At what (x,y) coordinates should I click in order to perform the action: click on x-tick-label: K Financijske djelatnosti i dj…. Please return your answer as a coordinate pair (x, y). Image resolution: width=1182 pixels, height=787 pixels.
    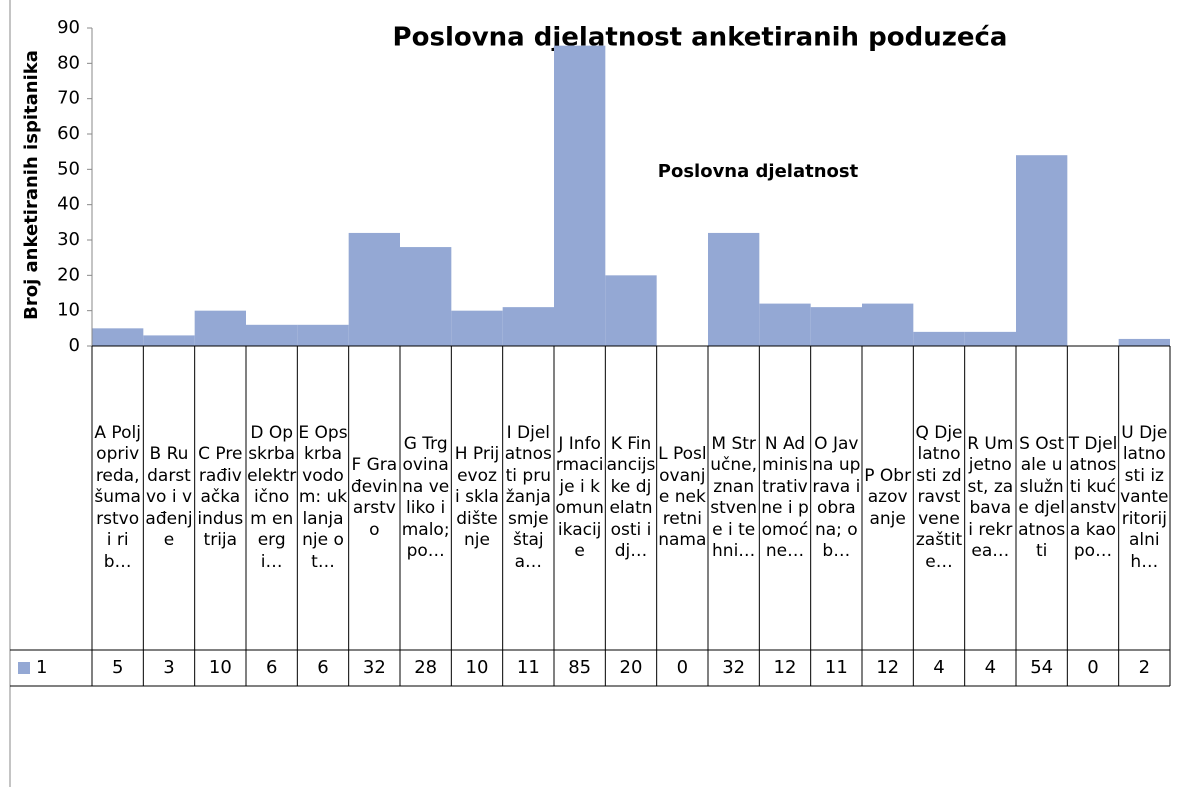
    Looking at the image, I should click on (631, 497).